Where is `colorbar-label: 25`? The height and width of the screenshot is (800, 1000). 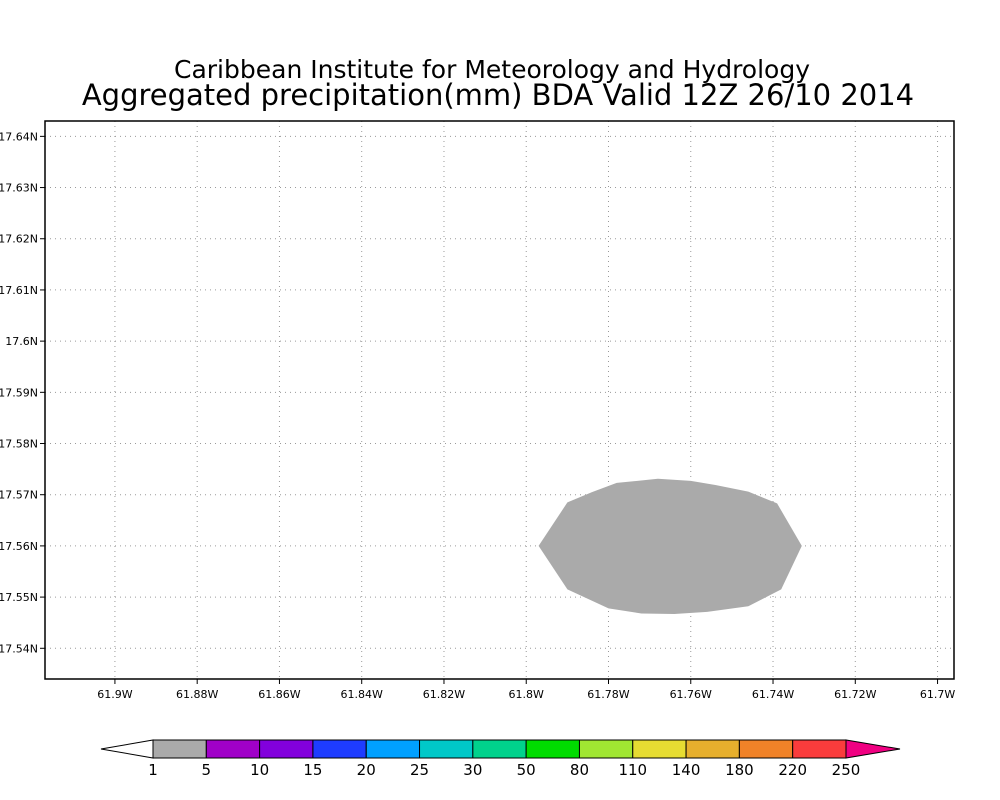
colorbar-label: 25 is located at coordinates (419, 770).